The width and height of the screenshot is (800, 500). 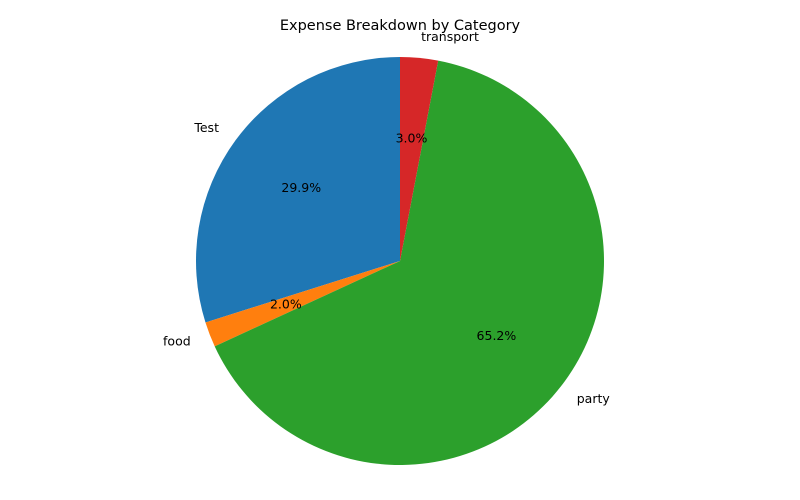 I want to click on slice-label-party: party, so click(x=594, y=398).